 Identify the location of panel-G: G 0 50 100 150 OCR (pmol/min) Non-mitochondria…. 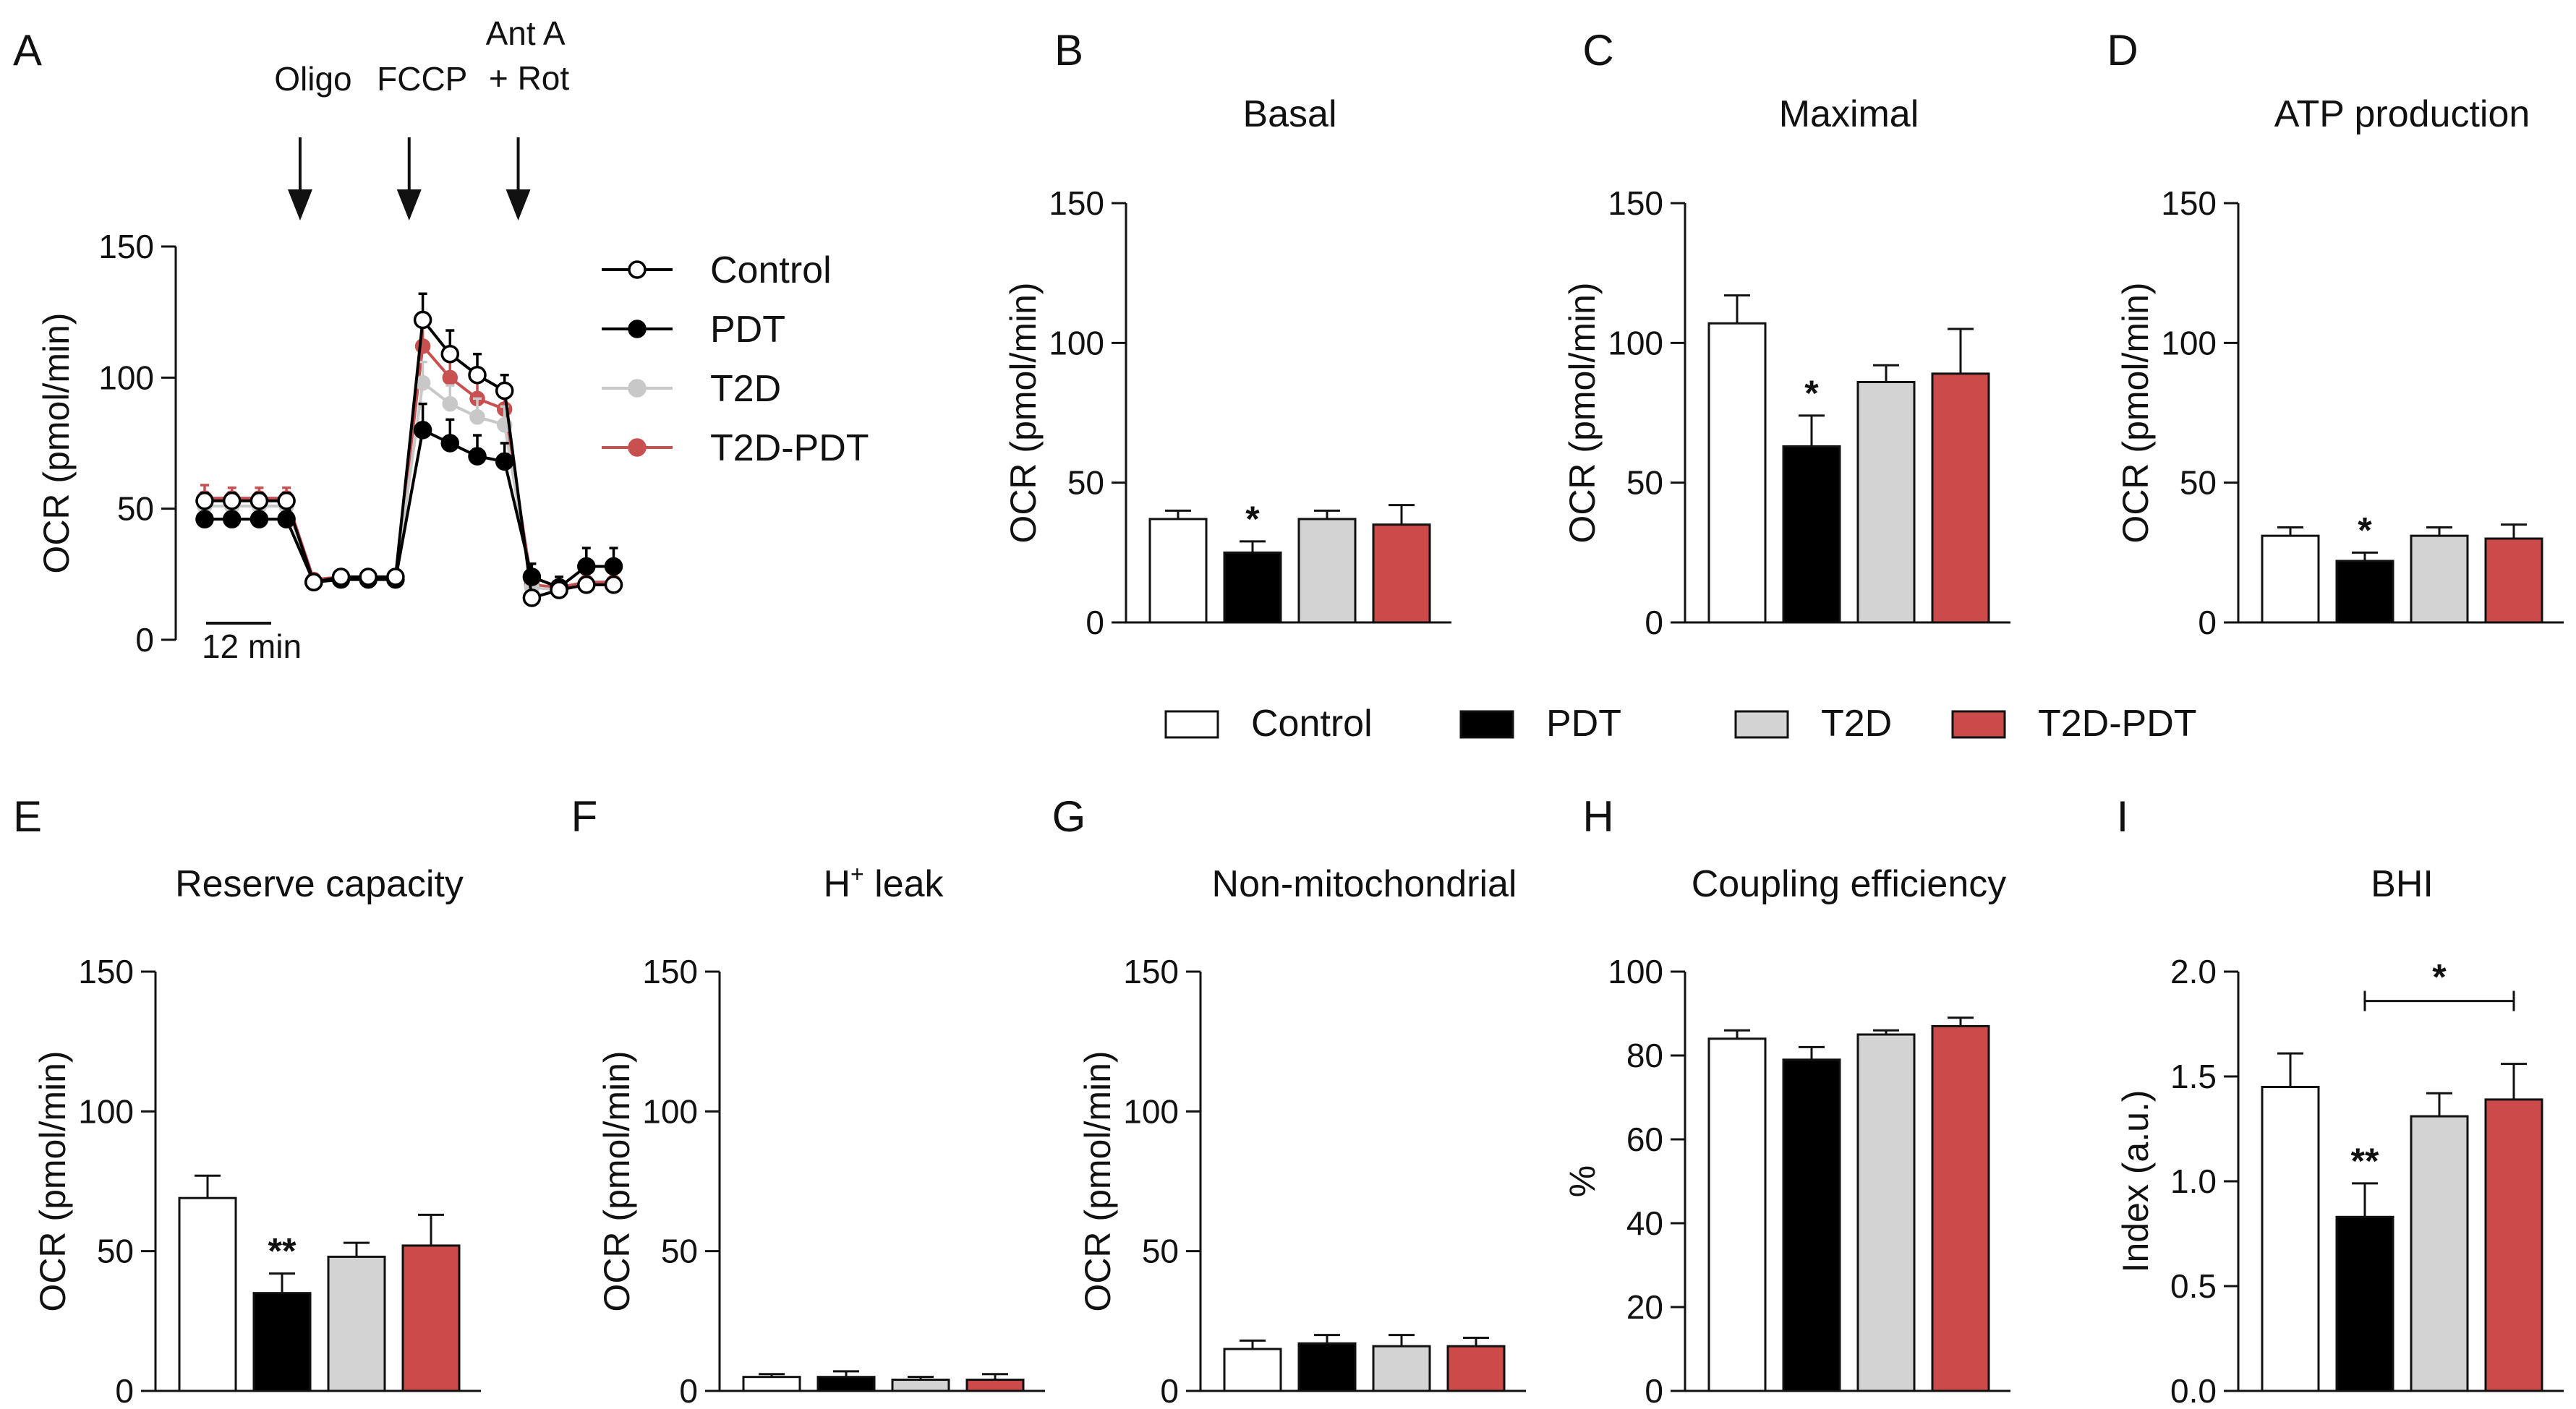
(1289, 1100).